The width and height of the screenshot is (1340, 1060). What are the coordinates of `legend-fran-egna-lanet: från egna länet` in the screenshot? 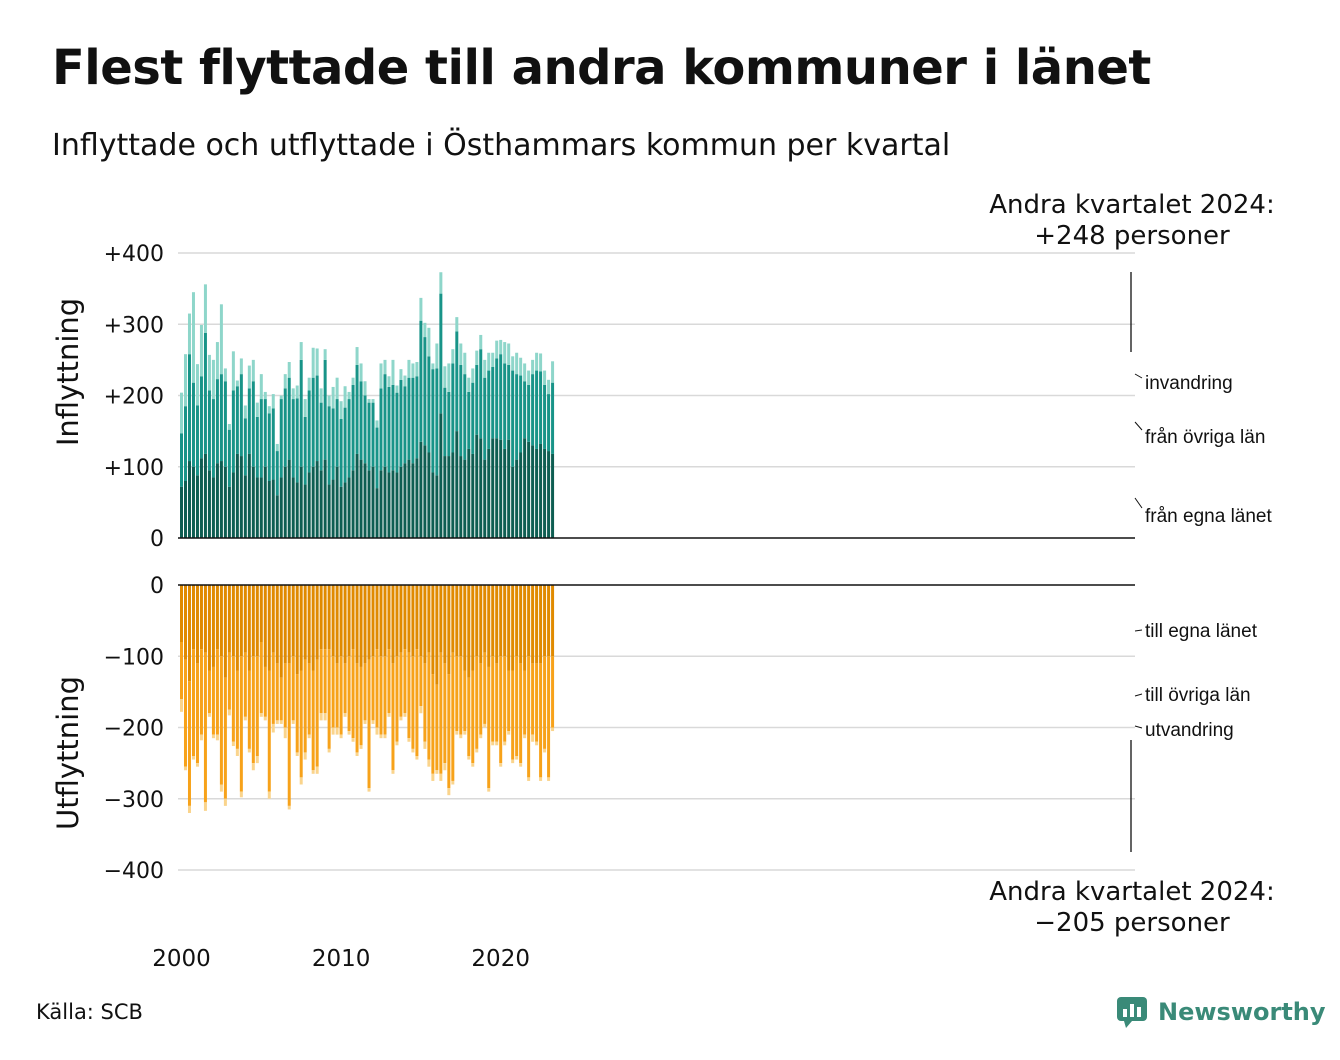 It's located at (1208, 516).